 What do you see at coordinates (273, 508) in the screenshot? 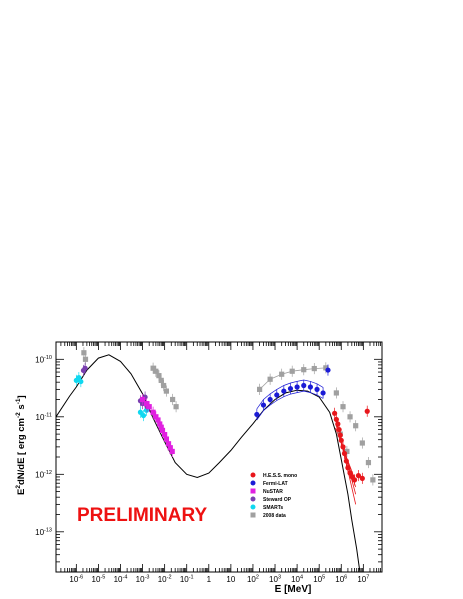
I see `legend-label: SMARTs` at bounding box center [273, 508].